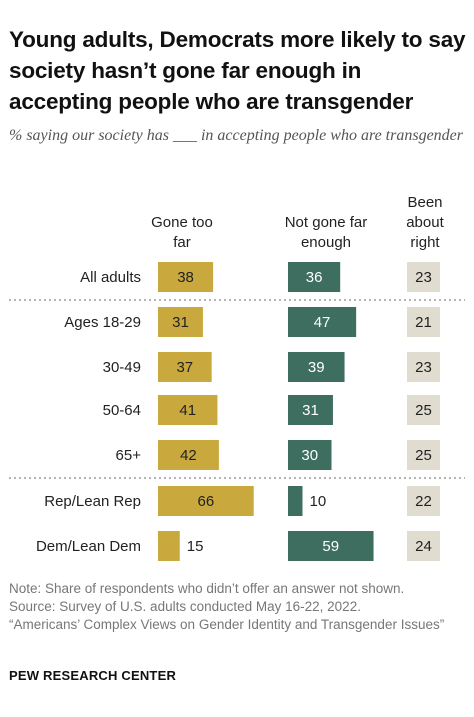 This screenshot has height=717, width=474. Describe the element at coordinates (122, 410) in the screenshot. I see `row-label-50-64: 50-64` at that location.